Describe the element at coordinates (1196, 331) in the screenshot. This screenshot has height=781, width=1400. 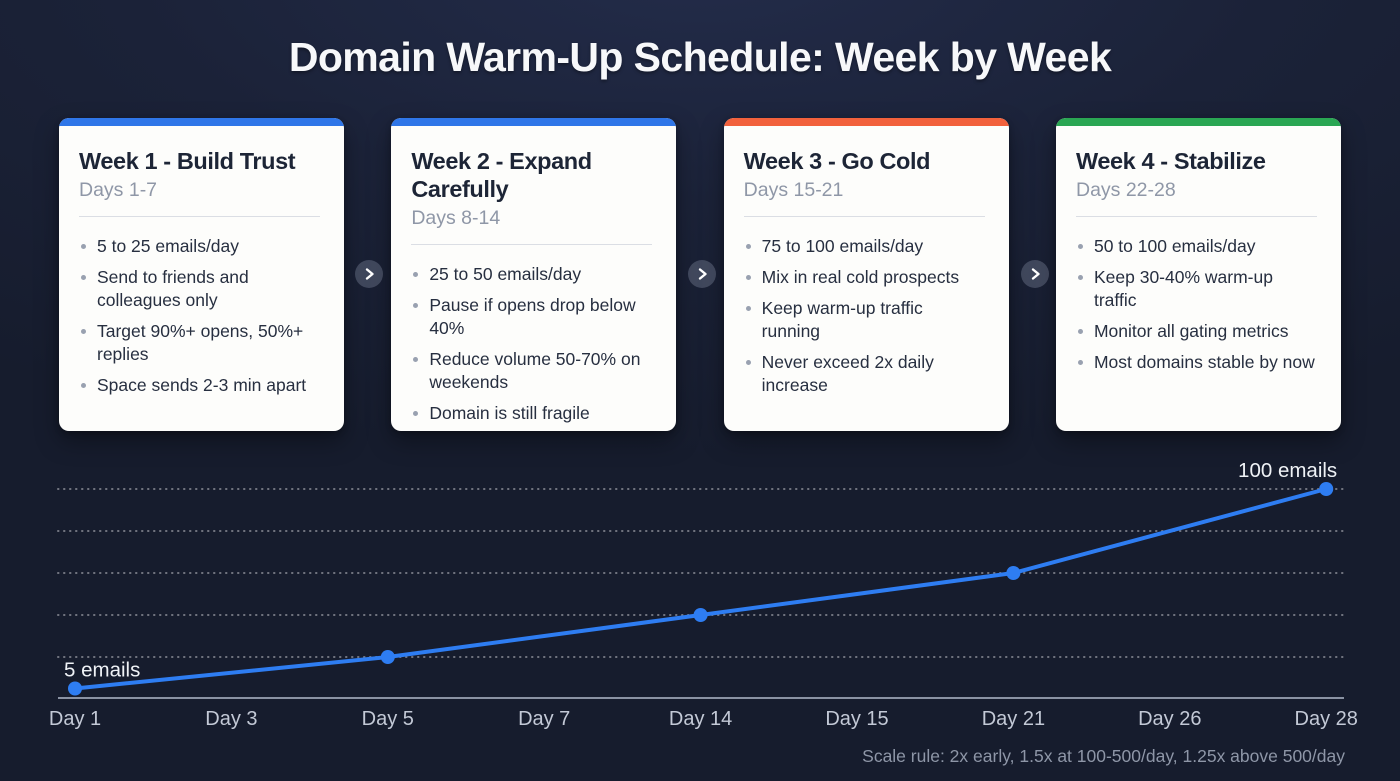
I see `bullet-item: Monitor all gating metrics` at that location.